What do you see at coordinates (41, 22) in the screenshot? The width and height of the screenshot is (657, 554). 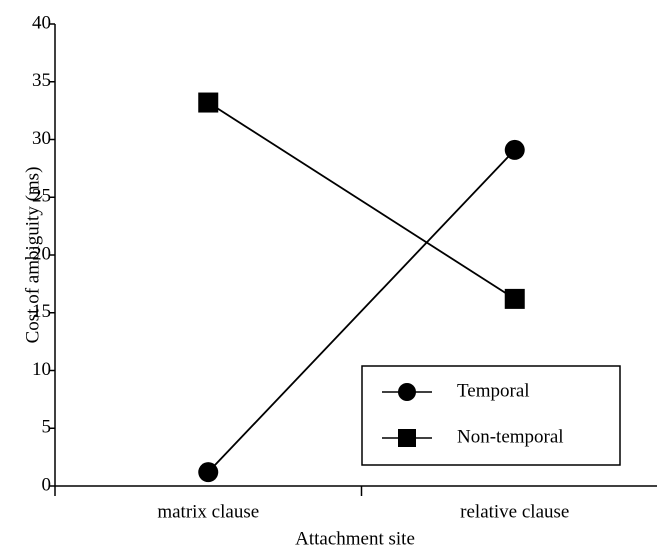 I see `y-tick-label: 40` at bounding box center [41, 22].